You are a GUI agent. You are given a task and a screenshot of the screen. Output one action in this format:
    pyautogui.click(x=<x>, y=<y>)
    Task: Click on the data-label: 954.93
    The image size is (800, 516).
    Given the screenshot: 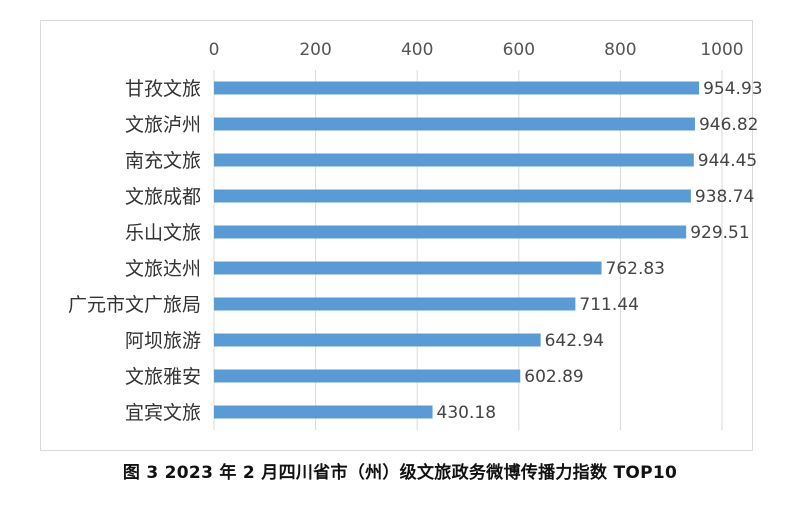 What is the action you would take?
    pyautogui.click(x=732, y=89)
    